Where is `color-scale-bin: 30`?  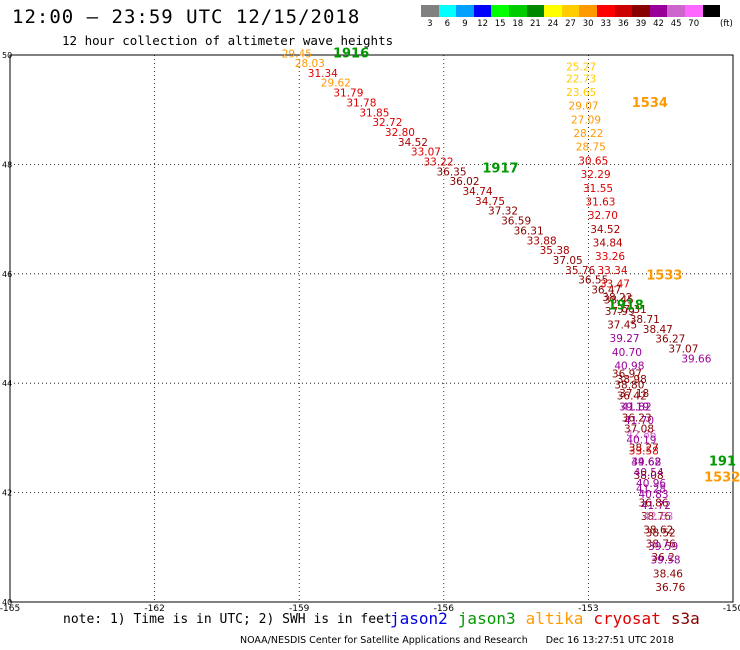 color-scale-bin: 30 is located at coordinates (588, 17).